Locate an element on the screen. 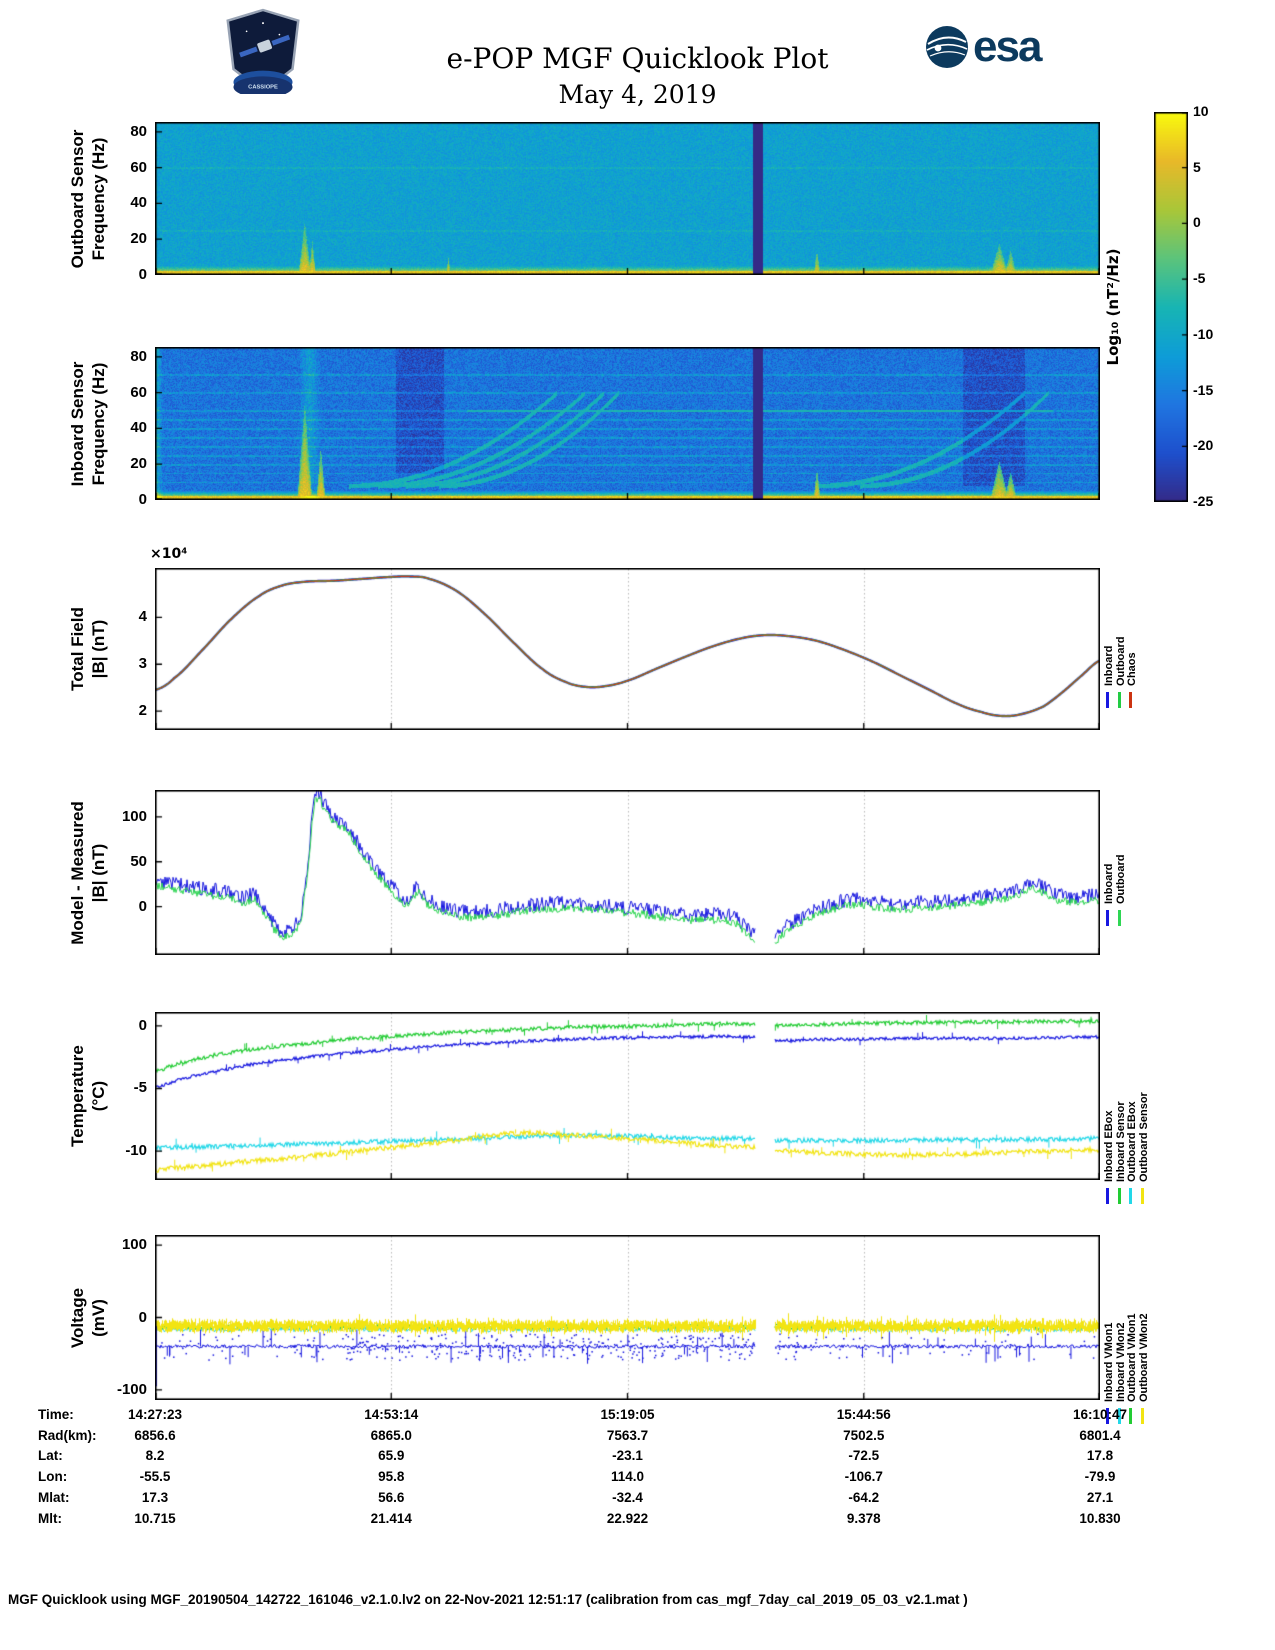 This screenshot has height=1650, width=1275. ephemeris-value: 95.8 is located at coordinates (391, 1477).